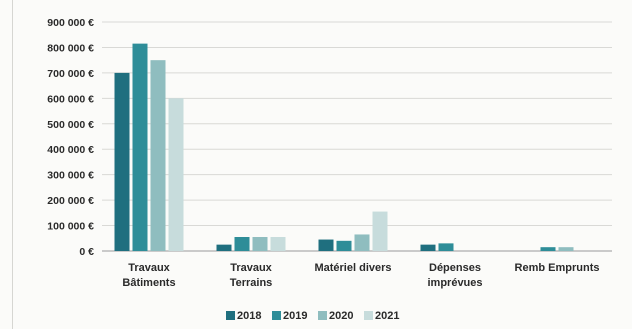 This screenshot has width=632, height=329. I want to click on x-tick-label: Bâtiments, so click(148, 283).